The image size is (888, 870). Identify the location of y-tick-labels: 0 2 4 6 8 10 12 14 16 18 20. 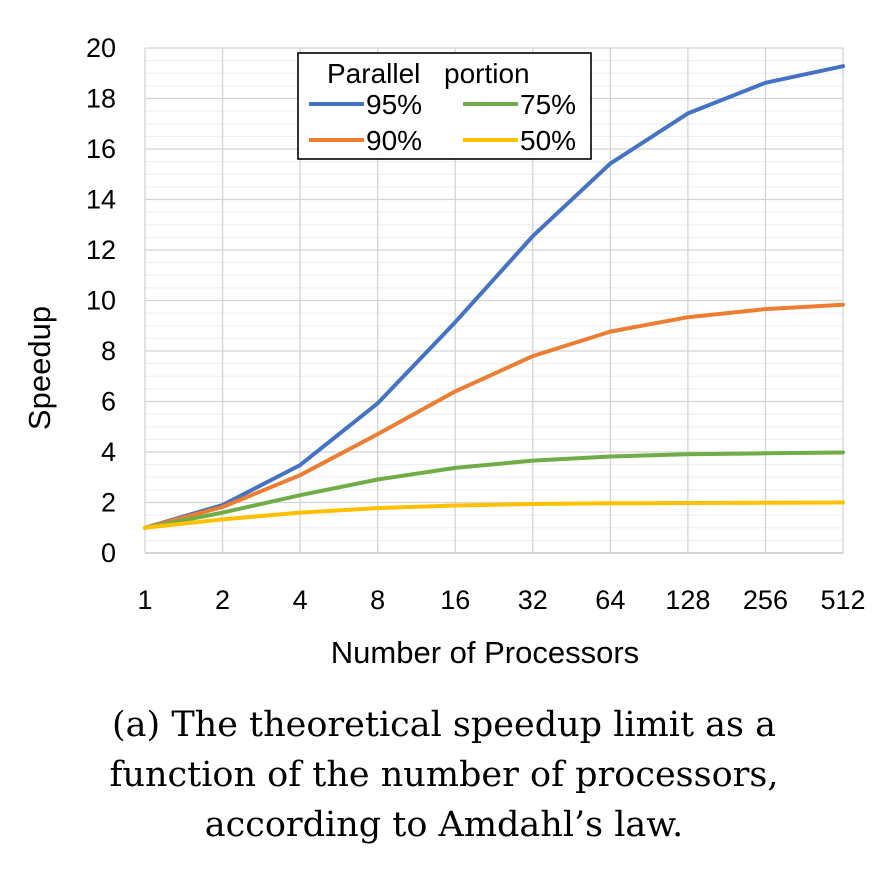
(101, 300).